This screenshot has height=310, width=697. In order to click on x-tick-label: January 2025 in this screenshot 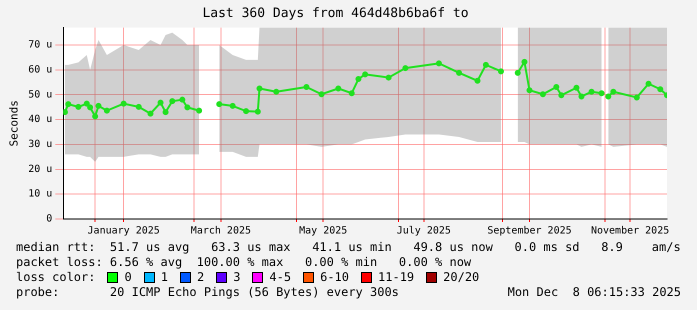, I will do `click(124, 231)`.